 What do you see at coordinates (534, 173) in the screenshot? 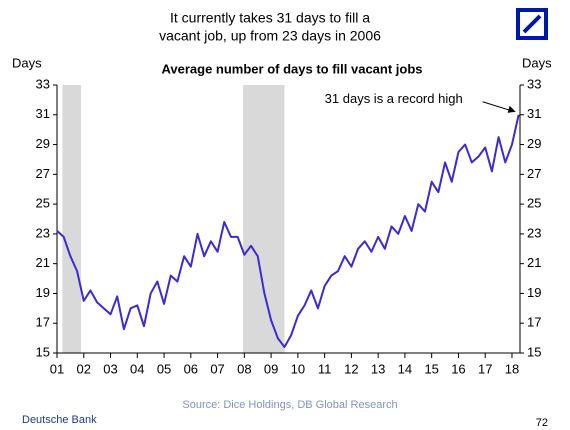
I see `y2-tick-label: 27` at bounding box center [534, 173].